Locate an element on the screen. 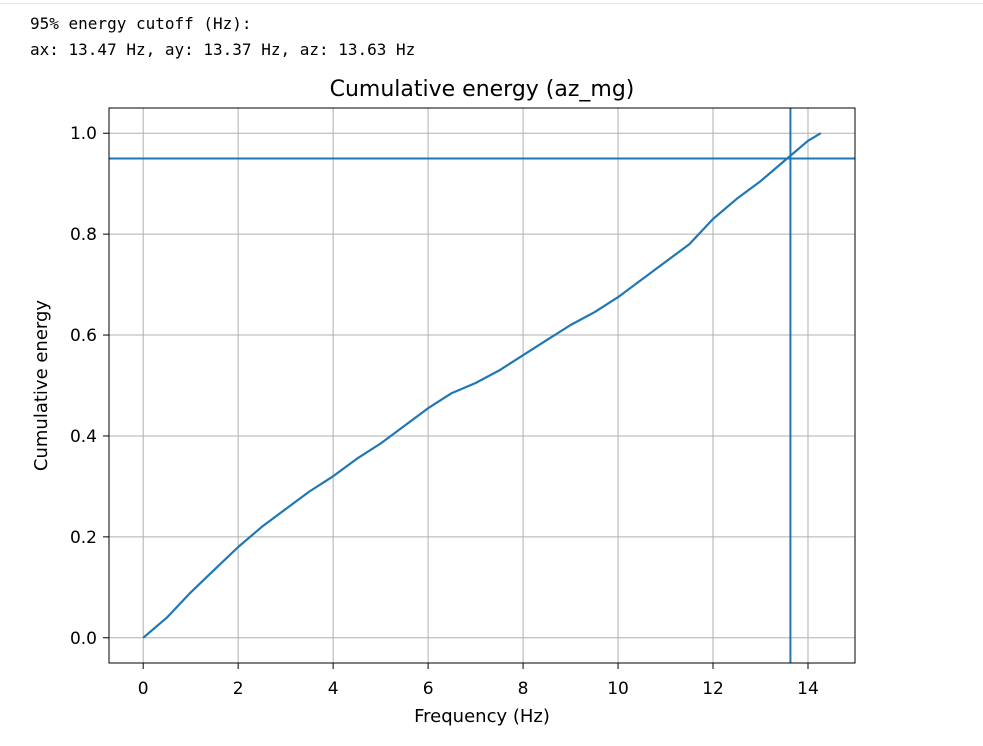 Image resolution: width=983 pixels, height=746 pixels. x-tick-label: 10 is located at coordinates (618, 689).